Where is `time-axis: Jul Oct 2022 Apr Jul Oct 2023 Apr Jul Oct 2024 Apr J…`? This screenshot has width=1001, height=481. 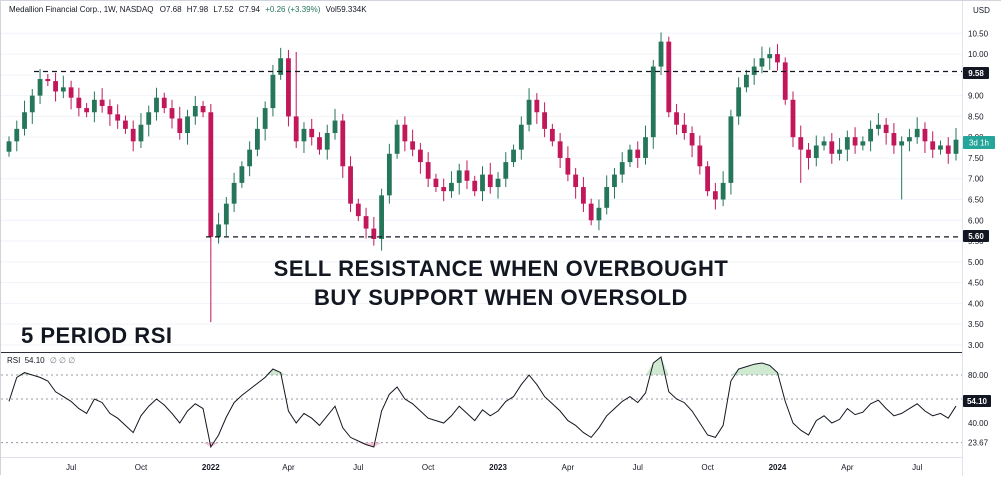
time-axis: Jul Oct 2022 Apr Jul Oct 2023 Apr Jul Oct 2024 Apr J… is located at coordinates (494, 467).